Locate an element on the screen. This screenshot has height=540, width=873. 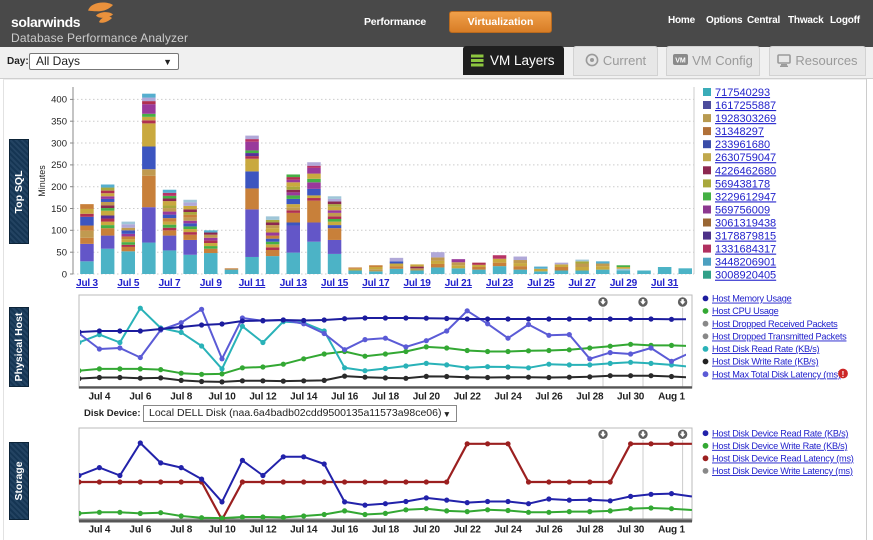
svg-text: 1331684317 is located at coordinates (745, 250).